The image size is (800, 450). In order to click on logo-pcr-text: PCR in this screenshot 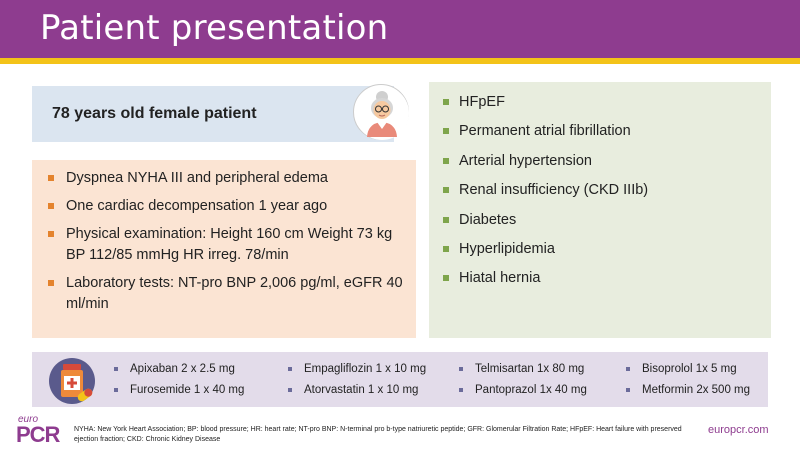, I will do `click(38, 434)`.